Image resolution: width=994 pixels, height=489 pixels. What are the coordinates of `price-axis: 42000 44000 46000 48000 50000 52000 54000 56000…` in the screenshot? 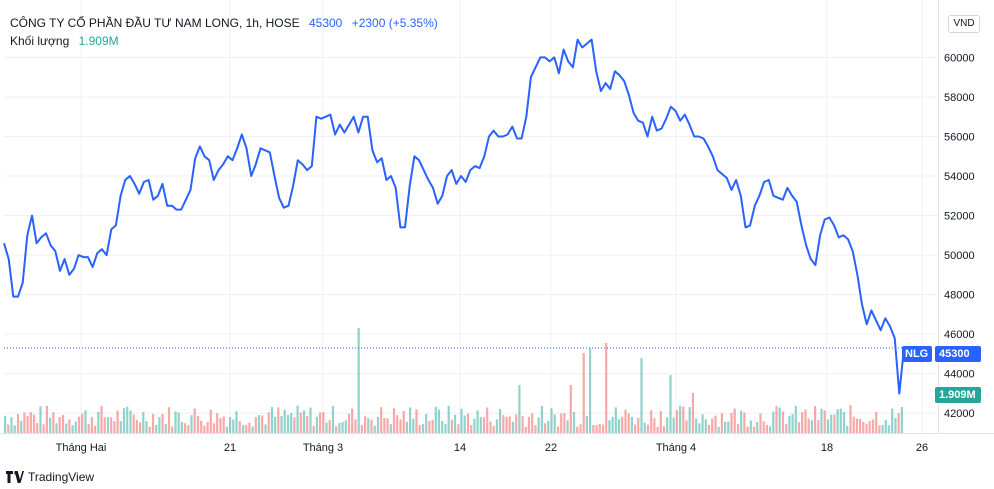 It's located at (959, 236).